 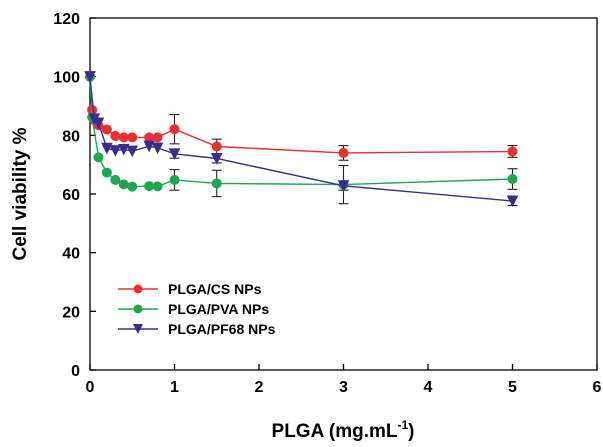 I want to click on x-axis-title: PLGA (mg.mL-1), so click(x=343, y=430).